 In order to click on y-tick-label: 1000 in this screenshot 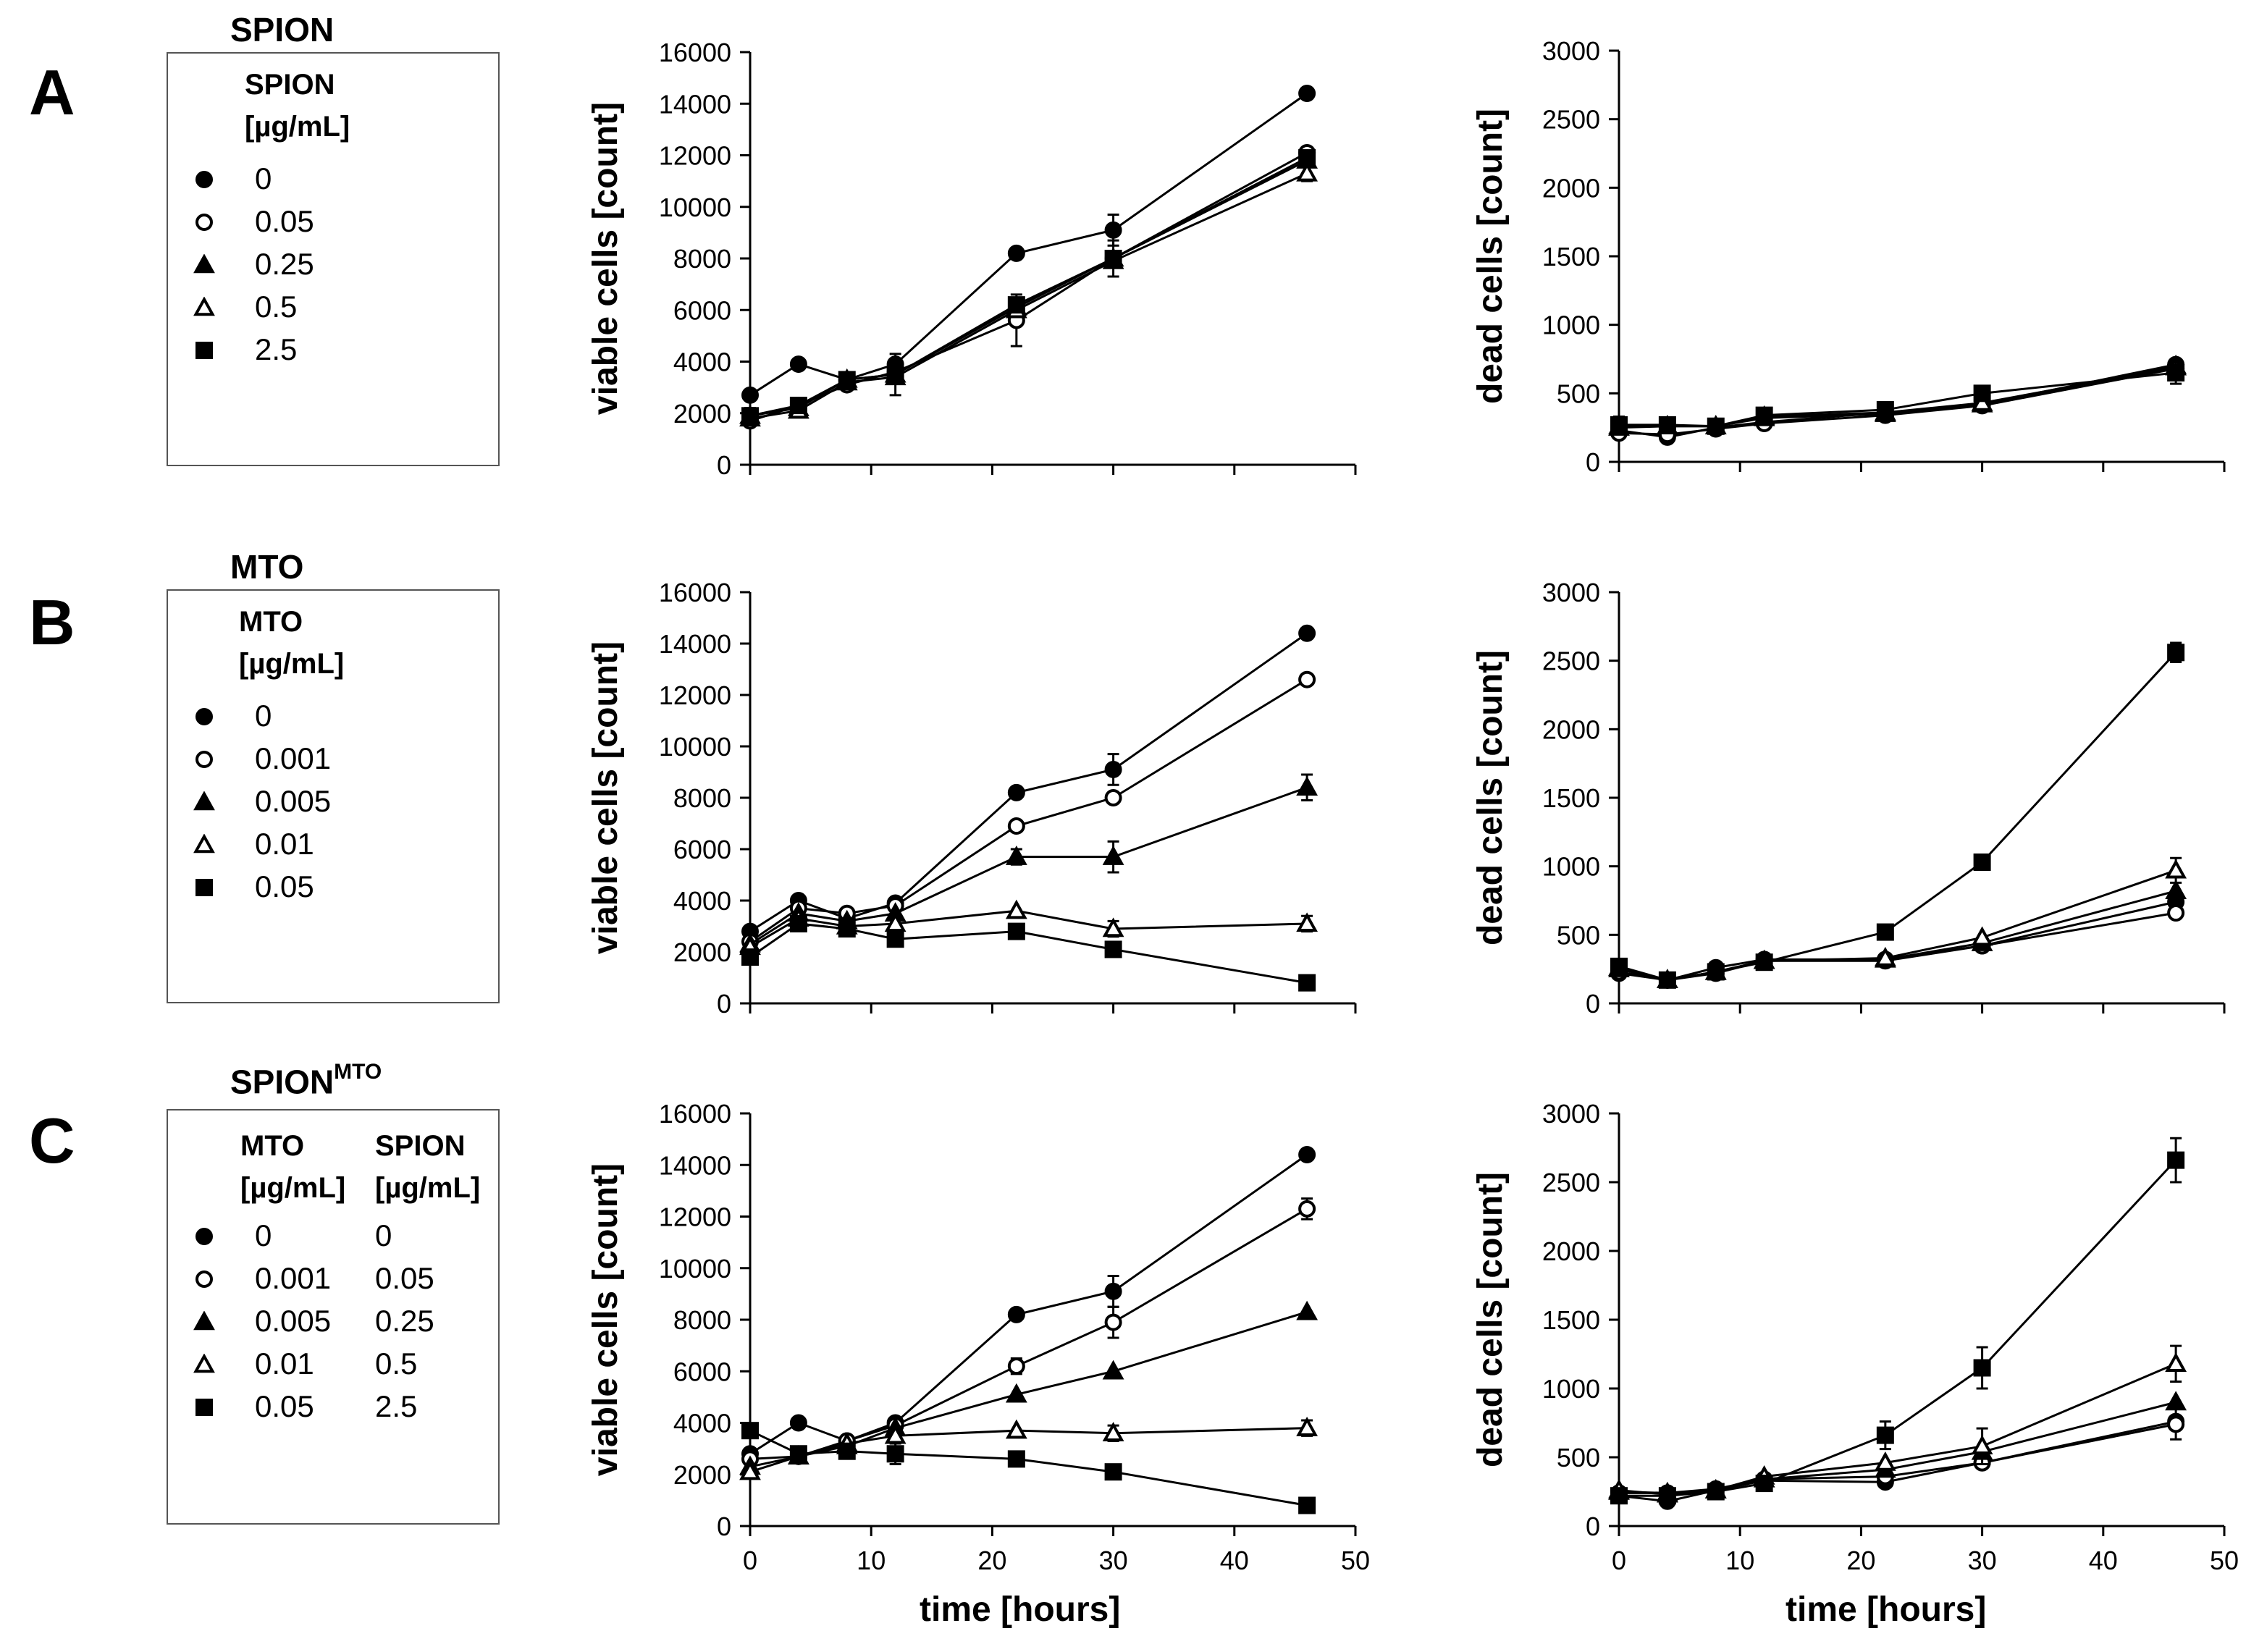, I will do `click(1571, 326)`.